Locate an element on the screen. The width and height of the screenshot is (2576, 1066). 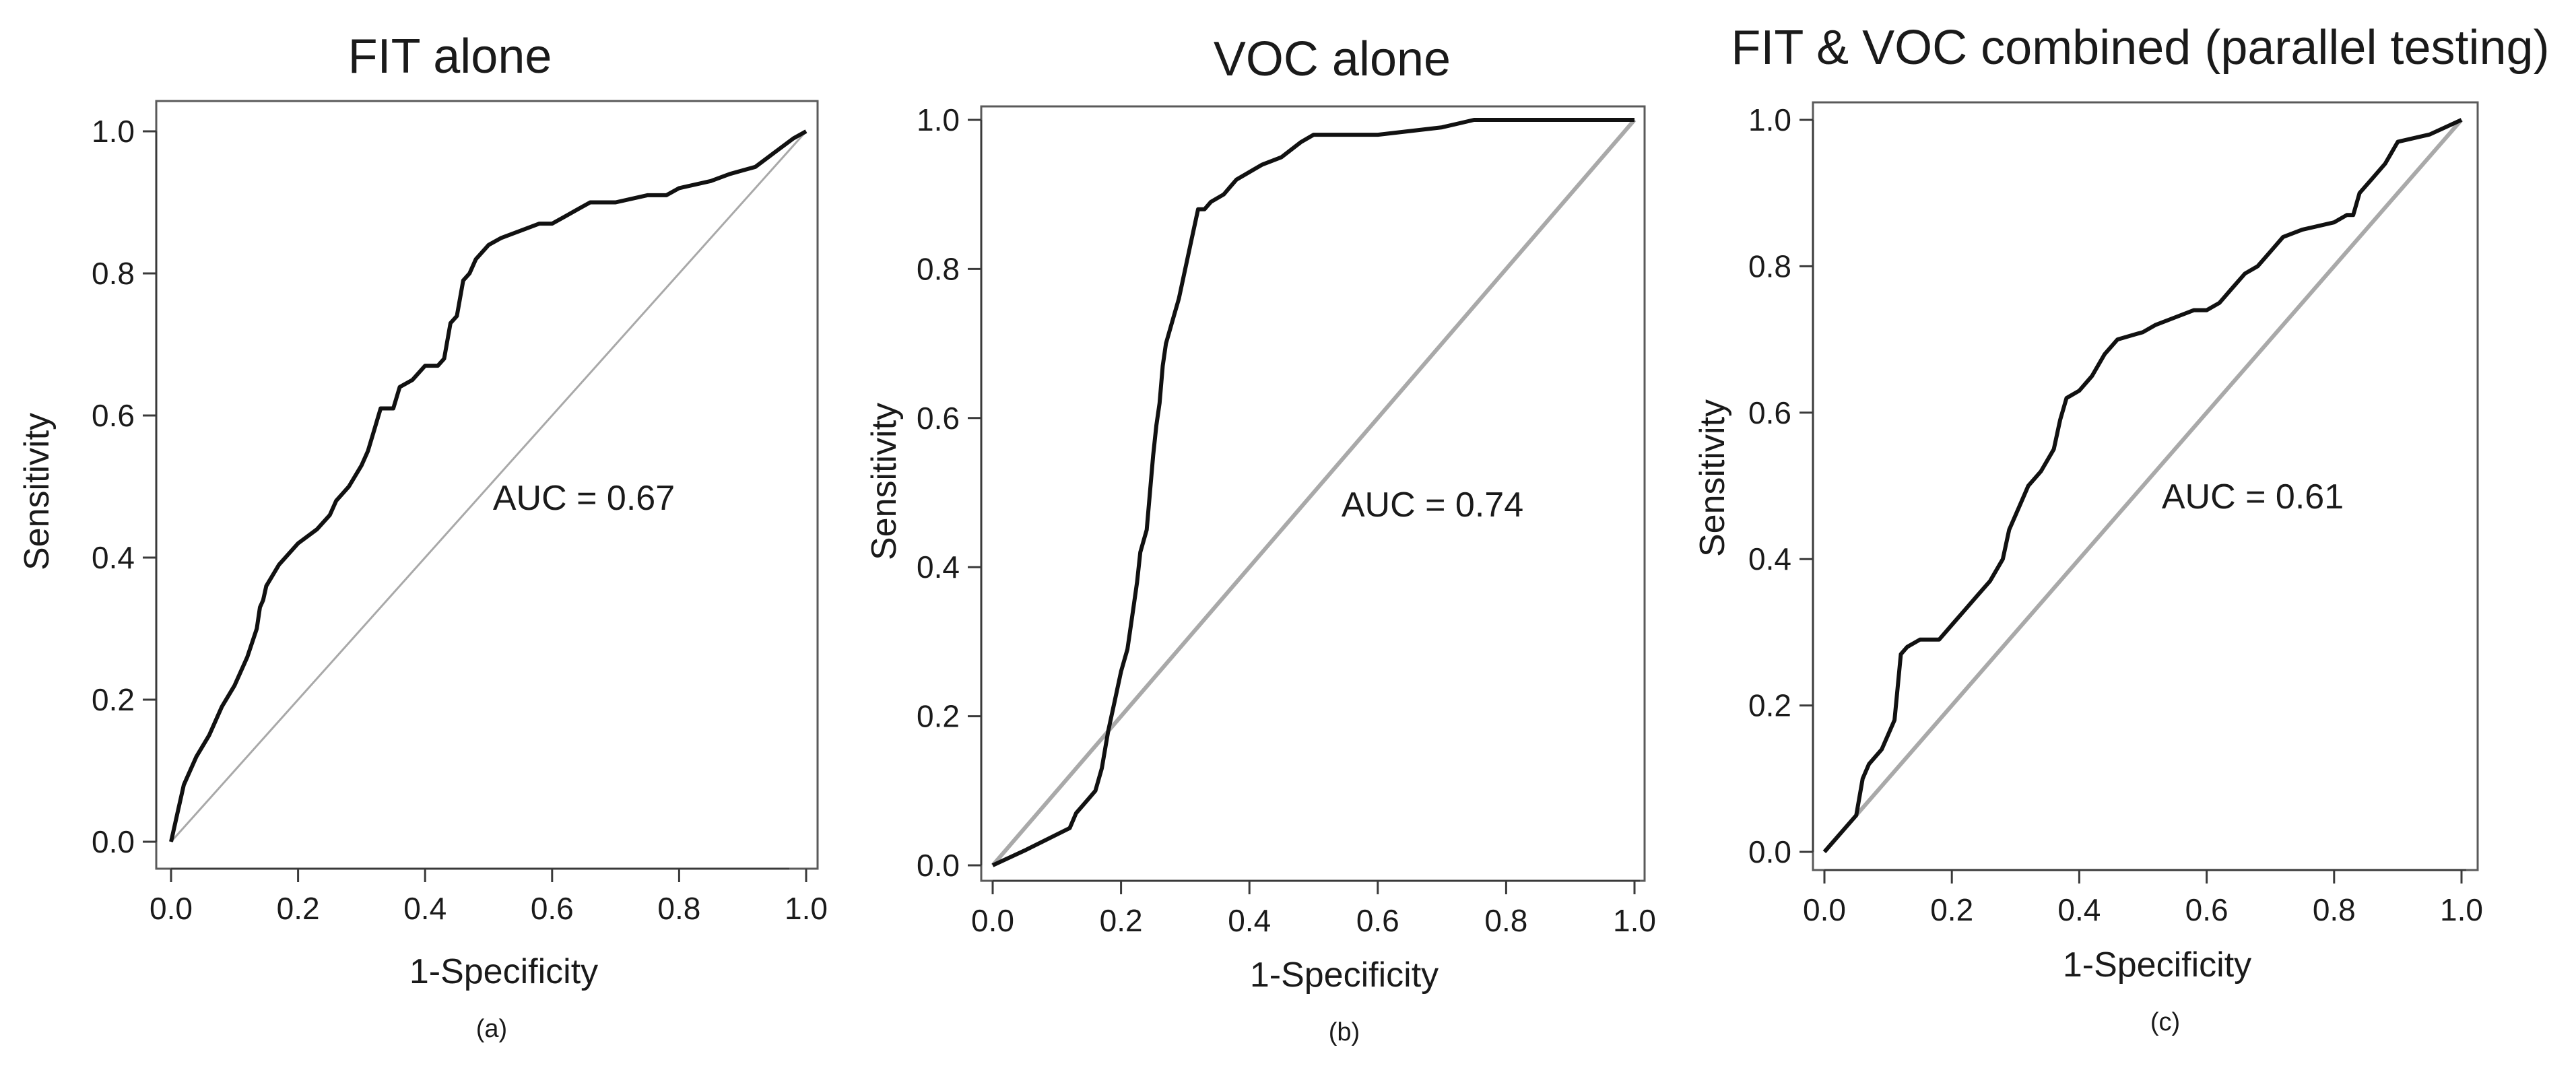
chart-title: FIT & VOC combined (parallel testing) is located at coordinates (2140, 48).